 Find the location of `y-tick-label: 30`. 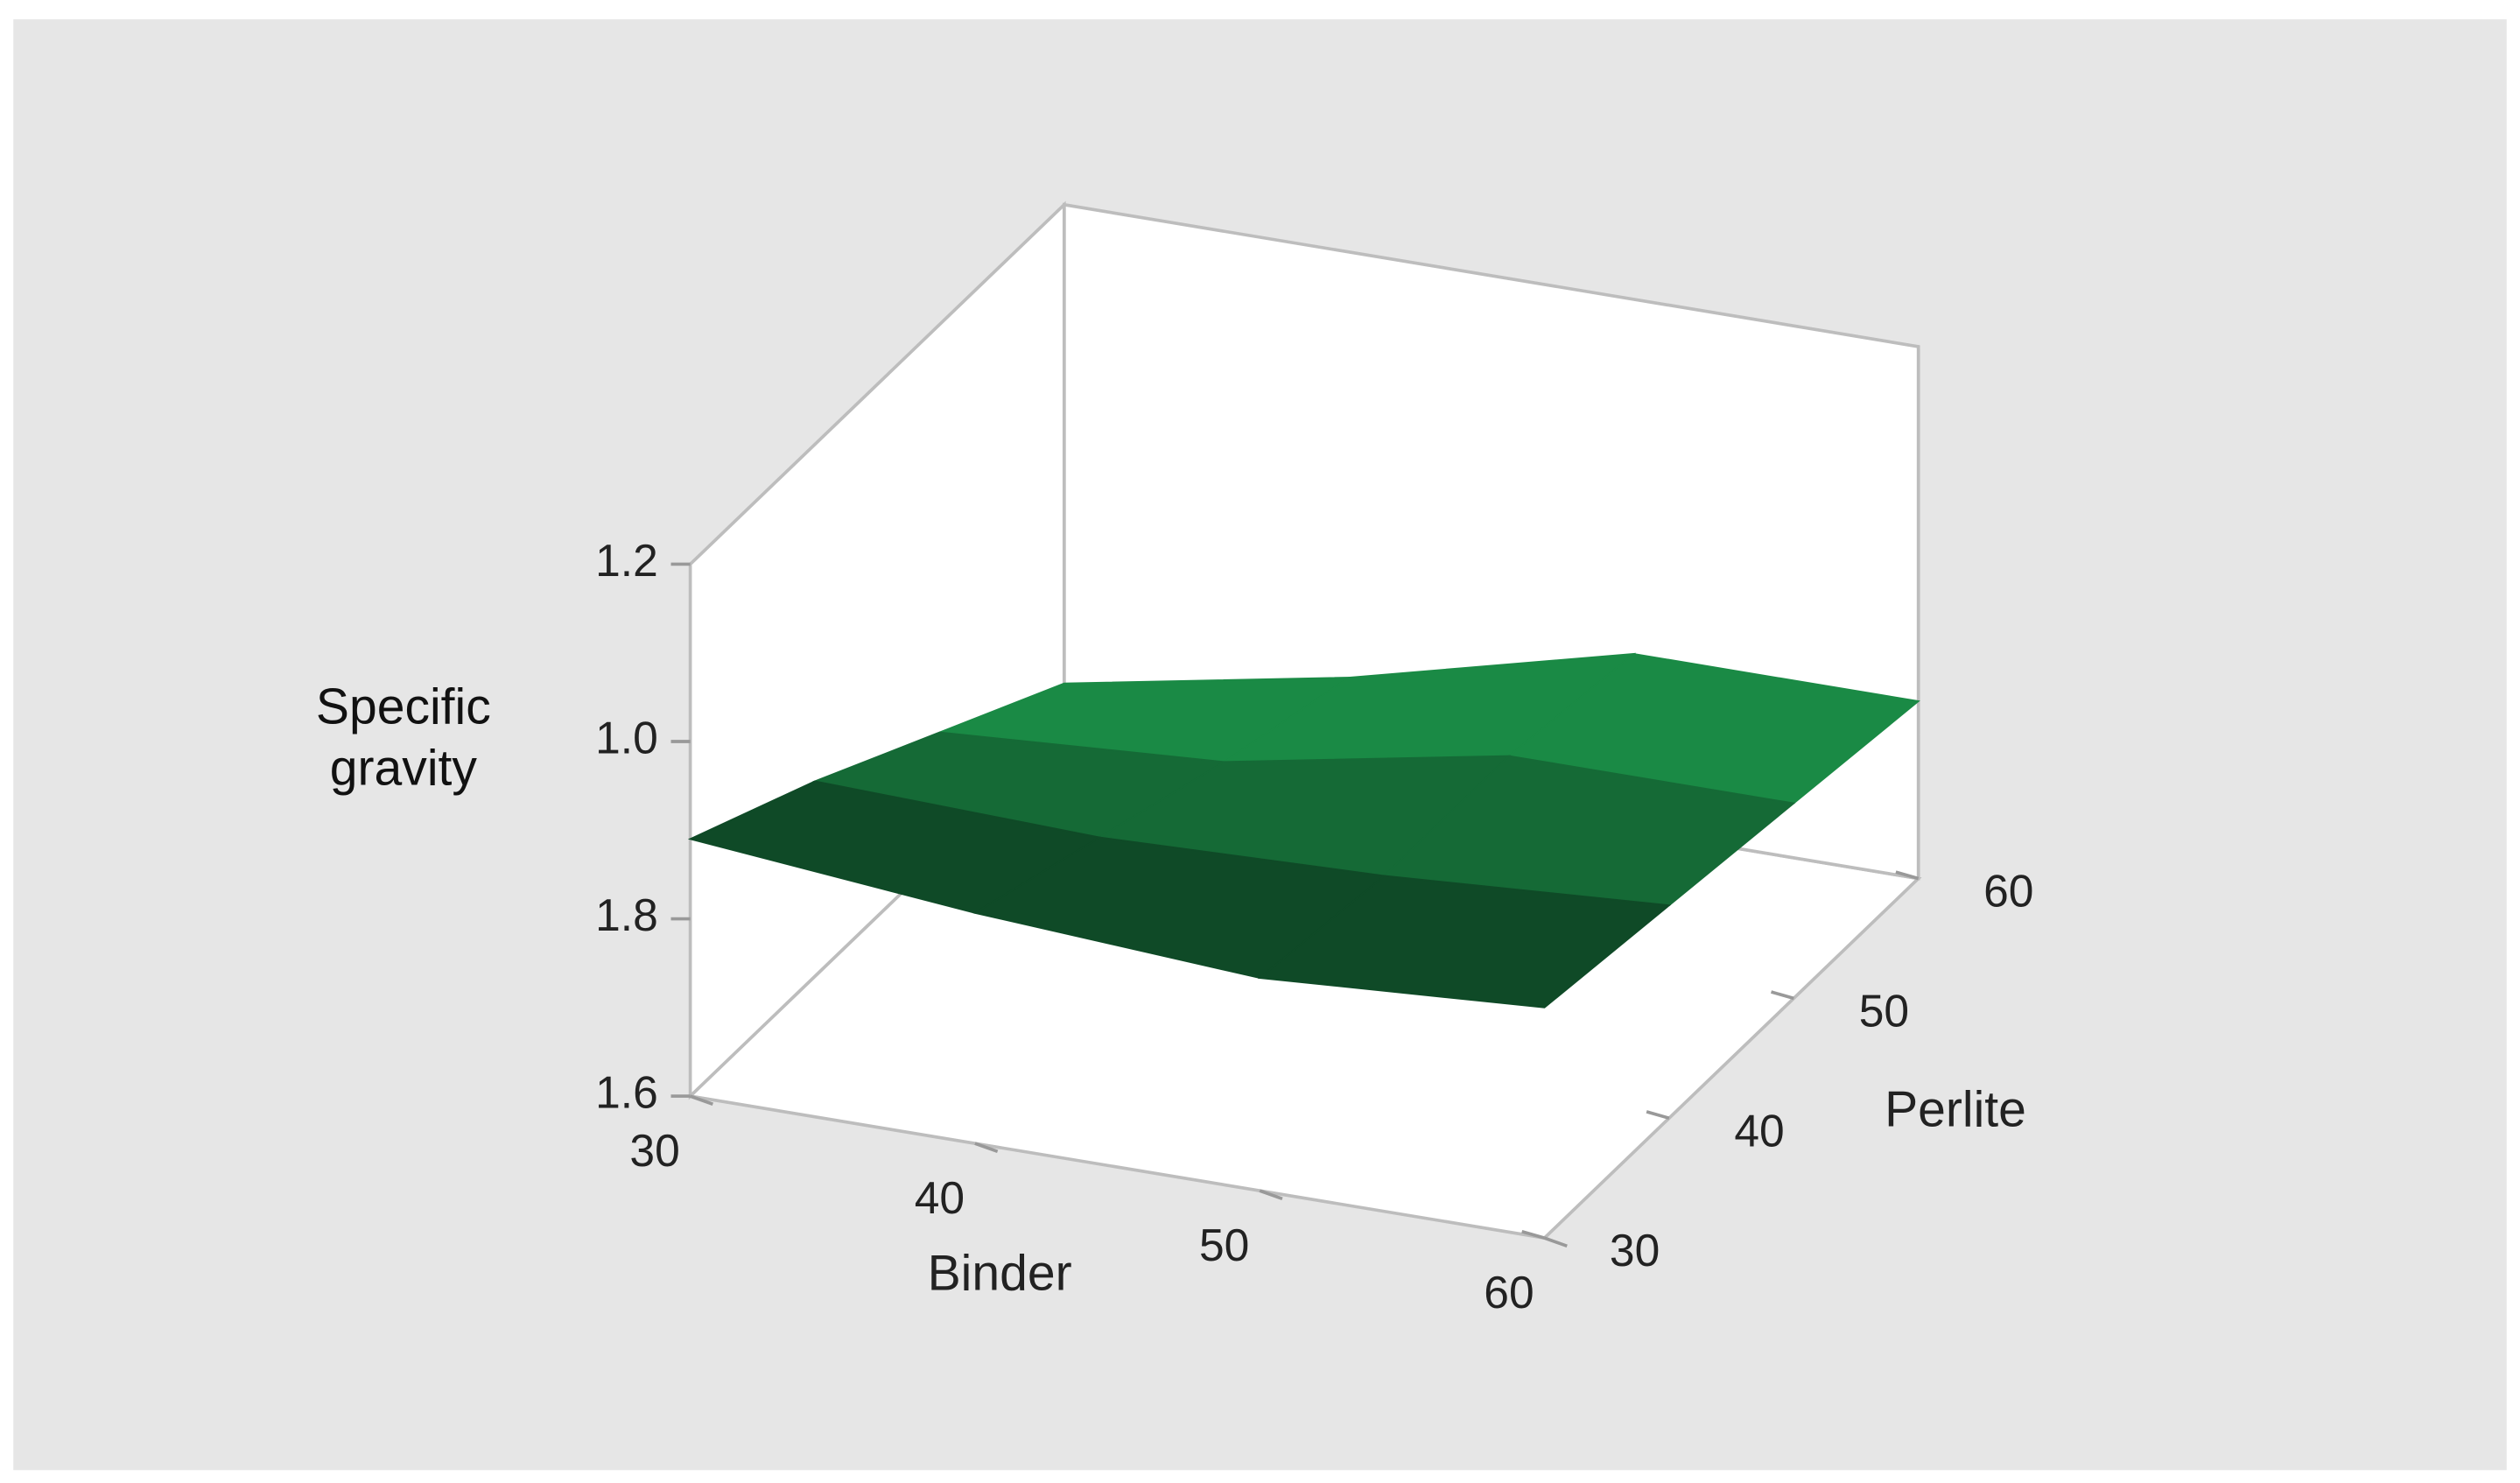

y-tick-label: 30 is located at coordinates (1635, 1250).